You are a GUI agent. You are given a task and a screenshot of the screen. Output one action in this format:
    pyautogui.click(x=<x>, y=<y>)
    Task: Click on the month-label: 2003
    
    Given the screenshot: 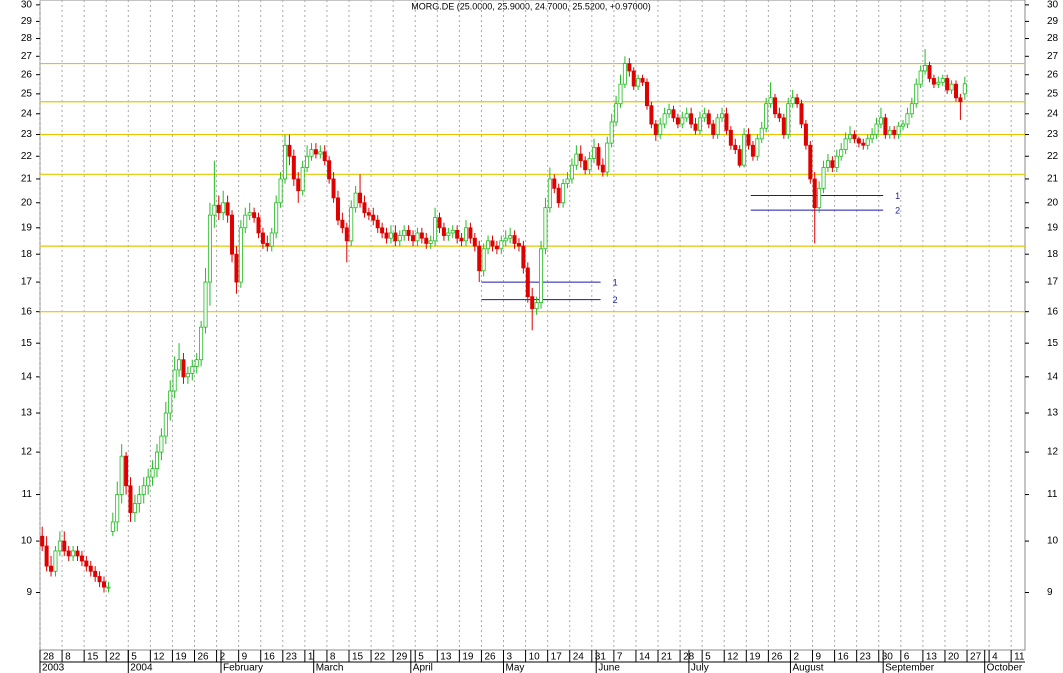 What is the action you would take?
    pyautogui.click(x=53, y=668)
    